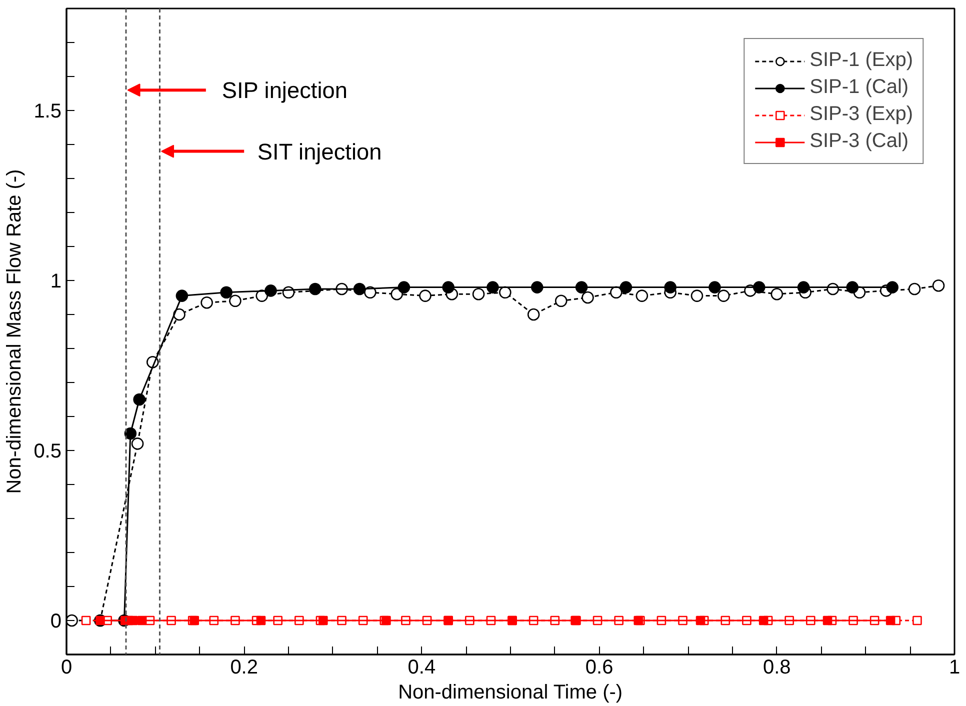  I want to click on ref-line-label: SIP injection, so click(285, 90).